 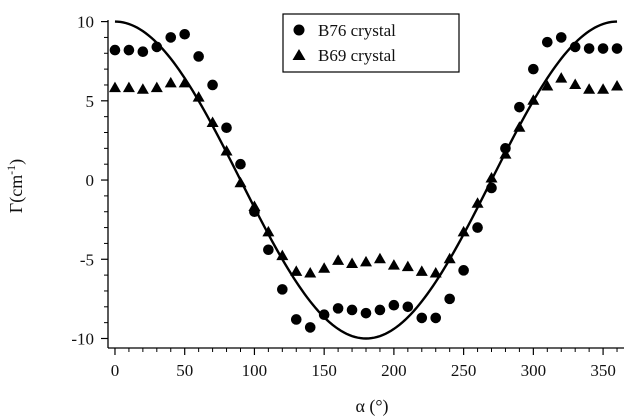 I want to click on y-axis-title: Γ(cm-1), so click(x=15, y=186).